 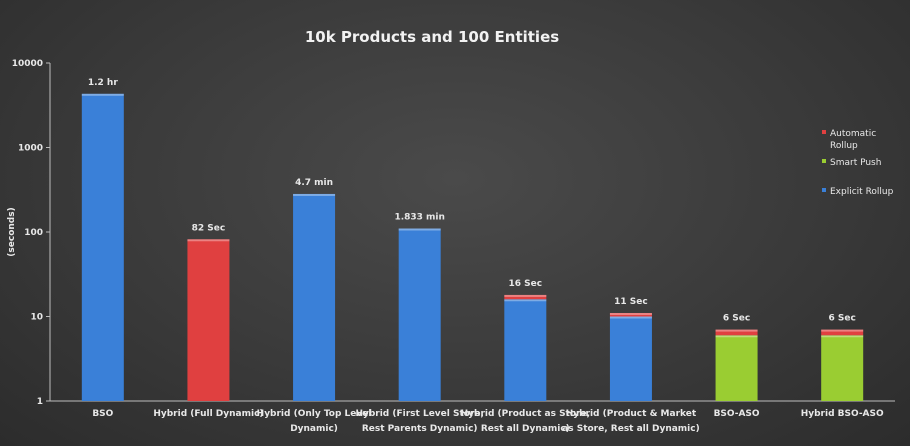 I want to click on legend-label: Rollup, so click(x=844, y=146).